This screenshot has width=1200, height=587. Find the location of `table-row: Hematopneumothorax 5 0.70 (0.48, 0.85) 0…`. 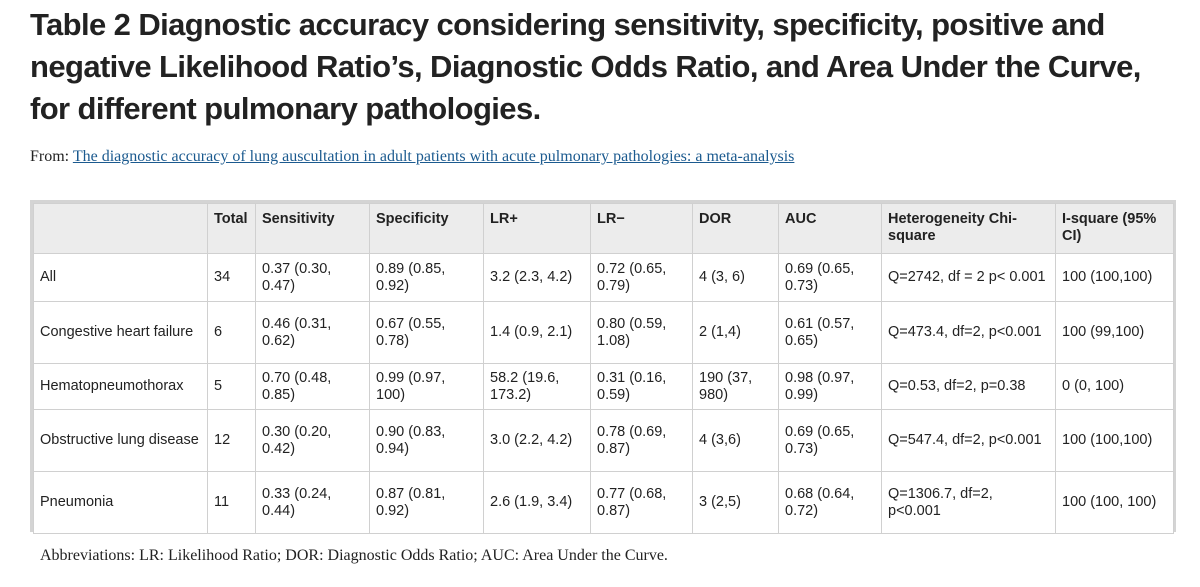

table-row: Hematopneumothorax 5 0.70 (0.48, 0.85) 0… is located at coordinates (603, 386).